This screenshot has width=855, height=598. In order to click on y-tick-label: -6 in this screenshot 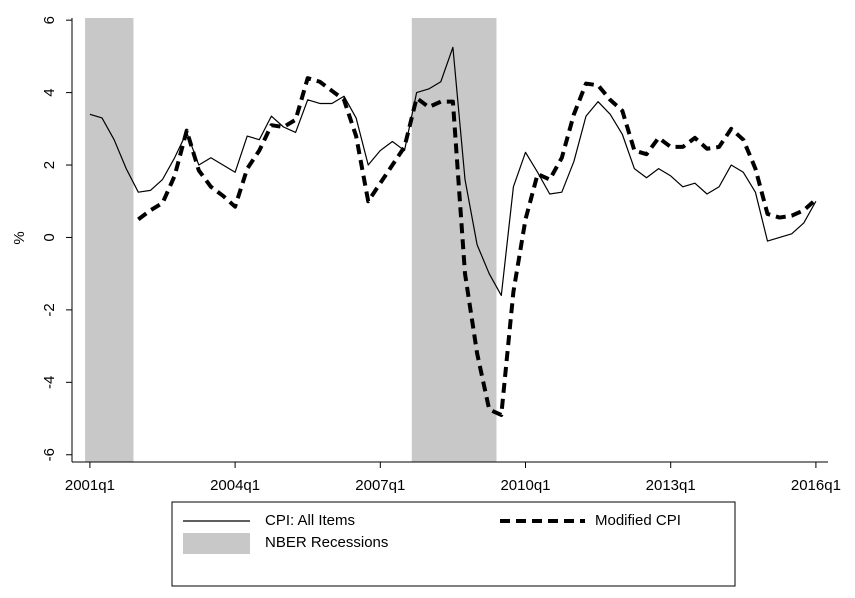, I will do `click(49, 454)`.